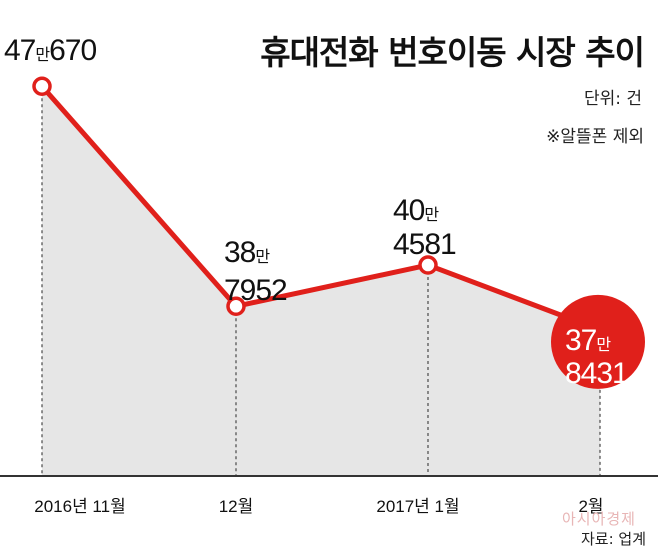 This screenshot has height=552, width=658. I want to click on data-label-1: 38만 7952, so click(255, 271).